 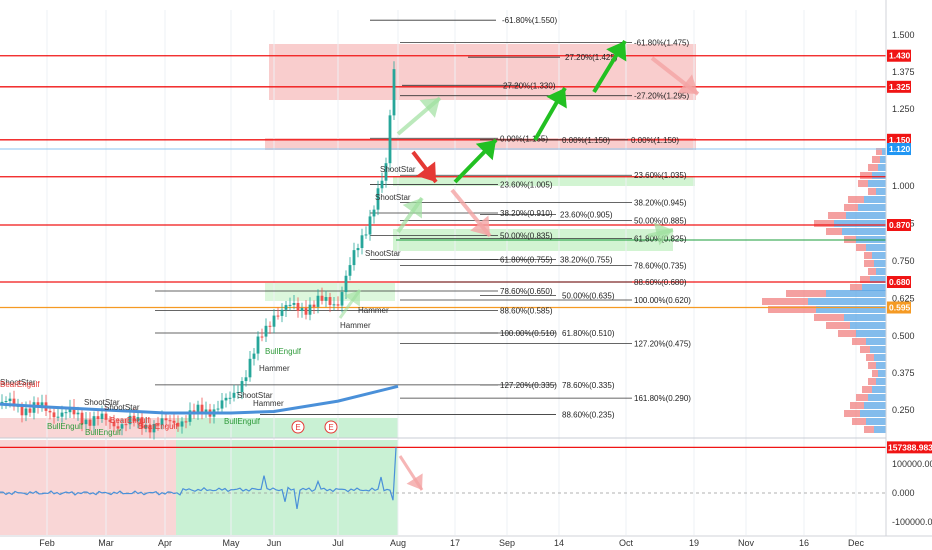 I want to click on fib-label: 23.60%(1.035), so click(x=660, y=175).